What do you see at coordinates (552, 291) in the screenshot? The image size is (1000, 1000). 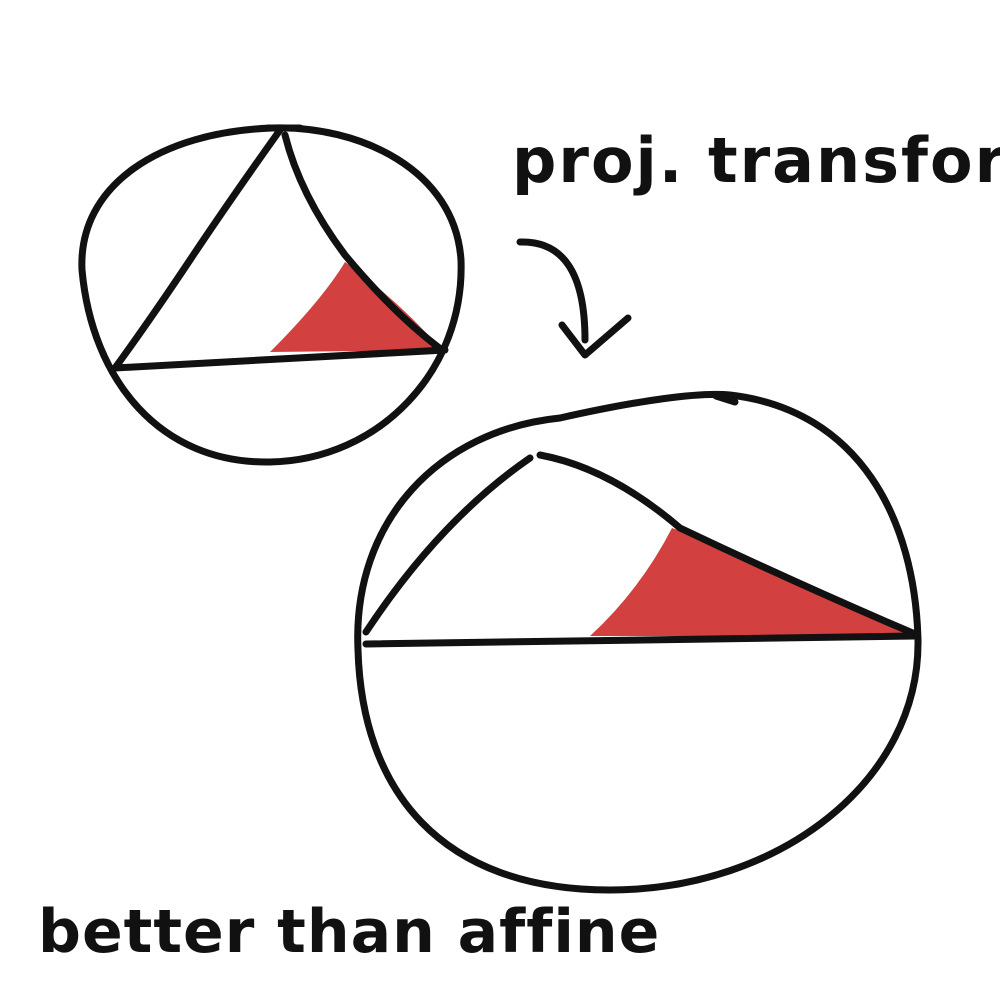 I see `arrow-shaft` at bounding box center [552, 291].